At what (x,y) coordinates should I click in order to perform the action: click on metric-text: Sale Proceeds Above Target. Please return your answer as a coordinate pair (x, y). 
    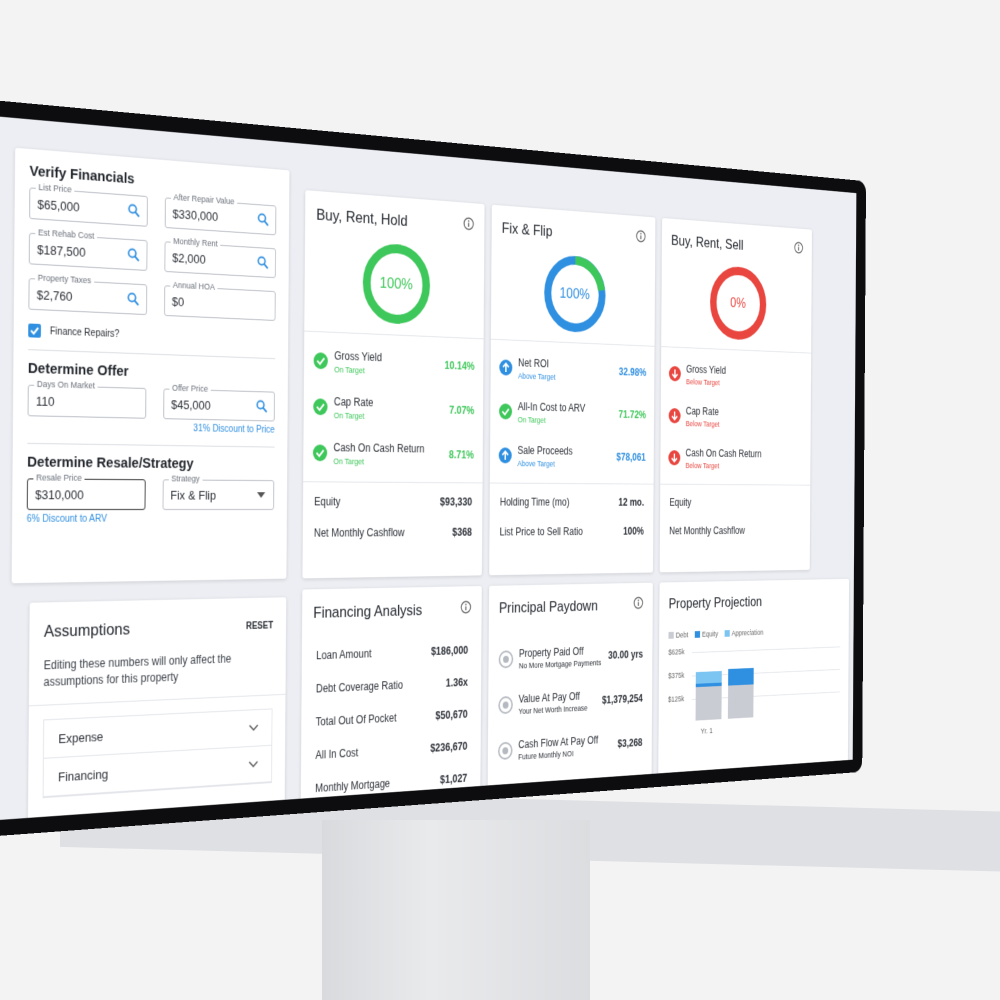
    Looking at the image, I should click on (566, 456).